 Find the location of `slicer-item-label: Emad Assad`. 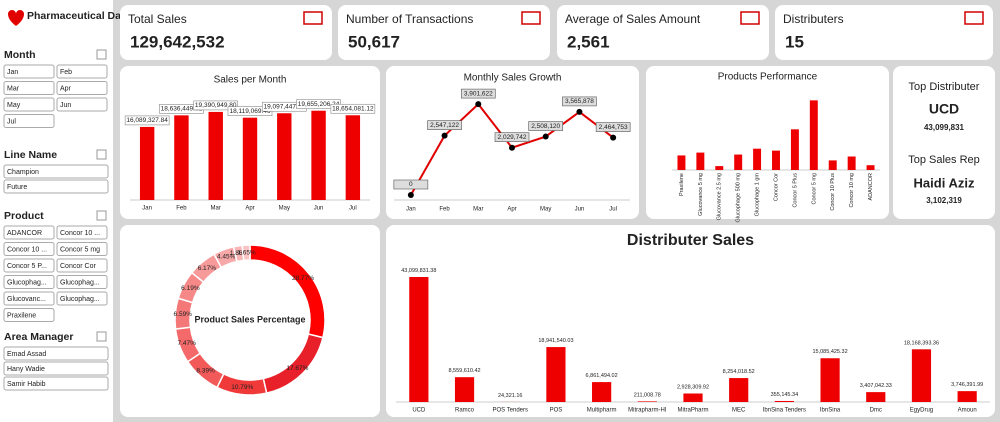

slicer-item-label: Emad Assad is located at coordinates (26, 354).